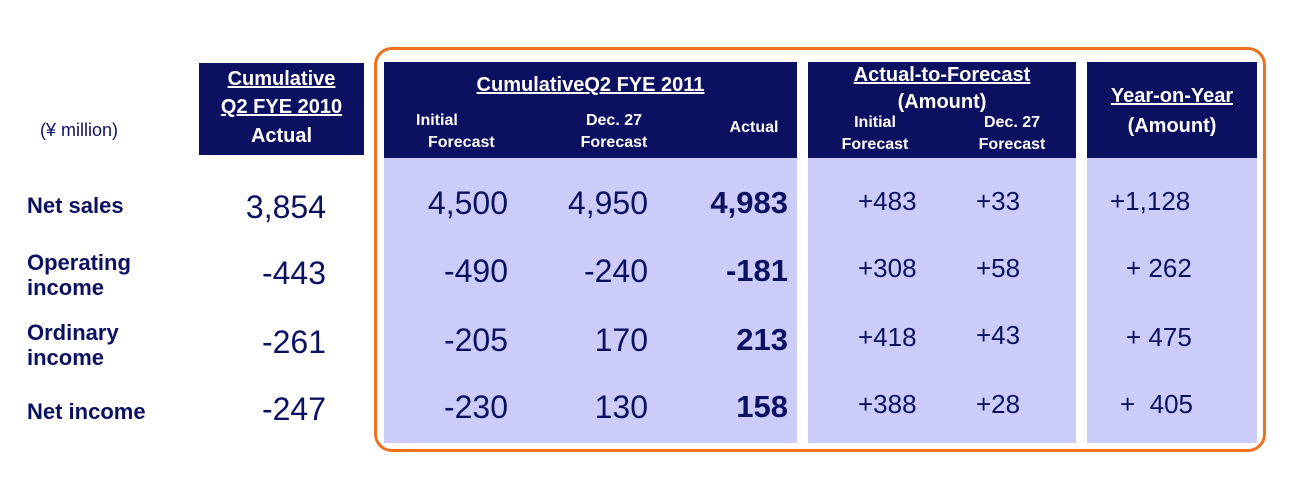 This screenshot has width=1300, height=501. I want to click on row-label-net-sales: Net sales, so click(75, 205).